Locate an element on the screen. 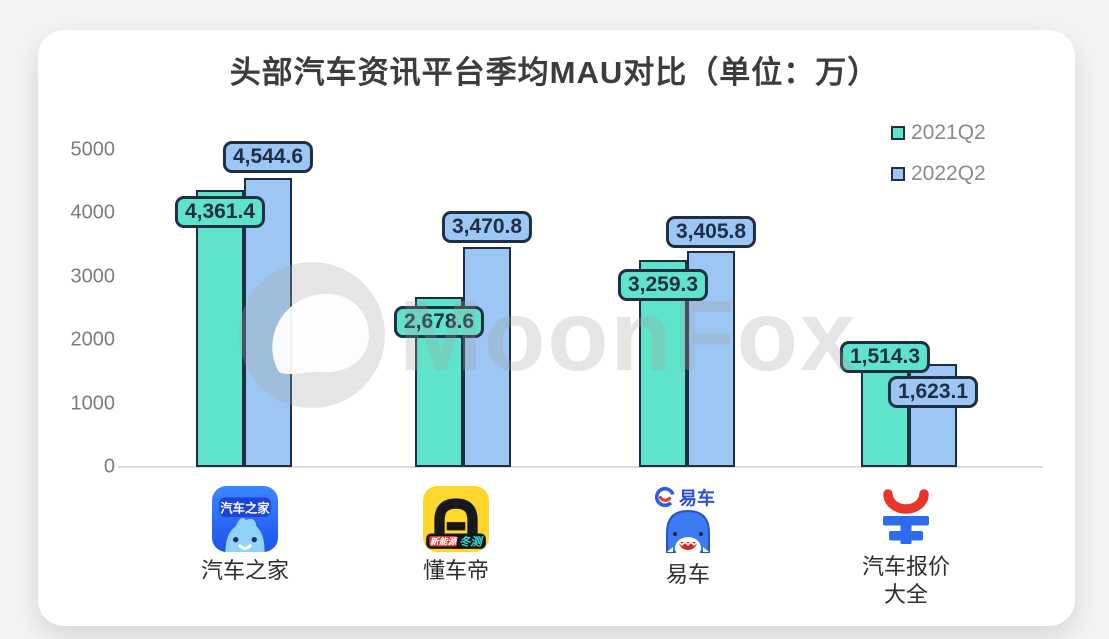 The height and width of the screenshot is (639, 1109). value-label-2022Q2-汽车报价大全: 1,623.1 is located at coordinates (933, 391).